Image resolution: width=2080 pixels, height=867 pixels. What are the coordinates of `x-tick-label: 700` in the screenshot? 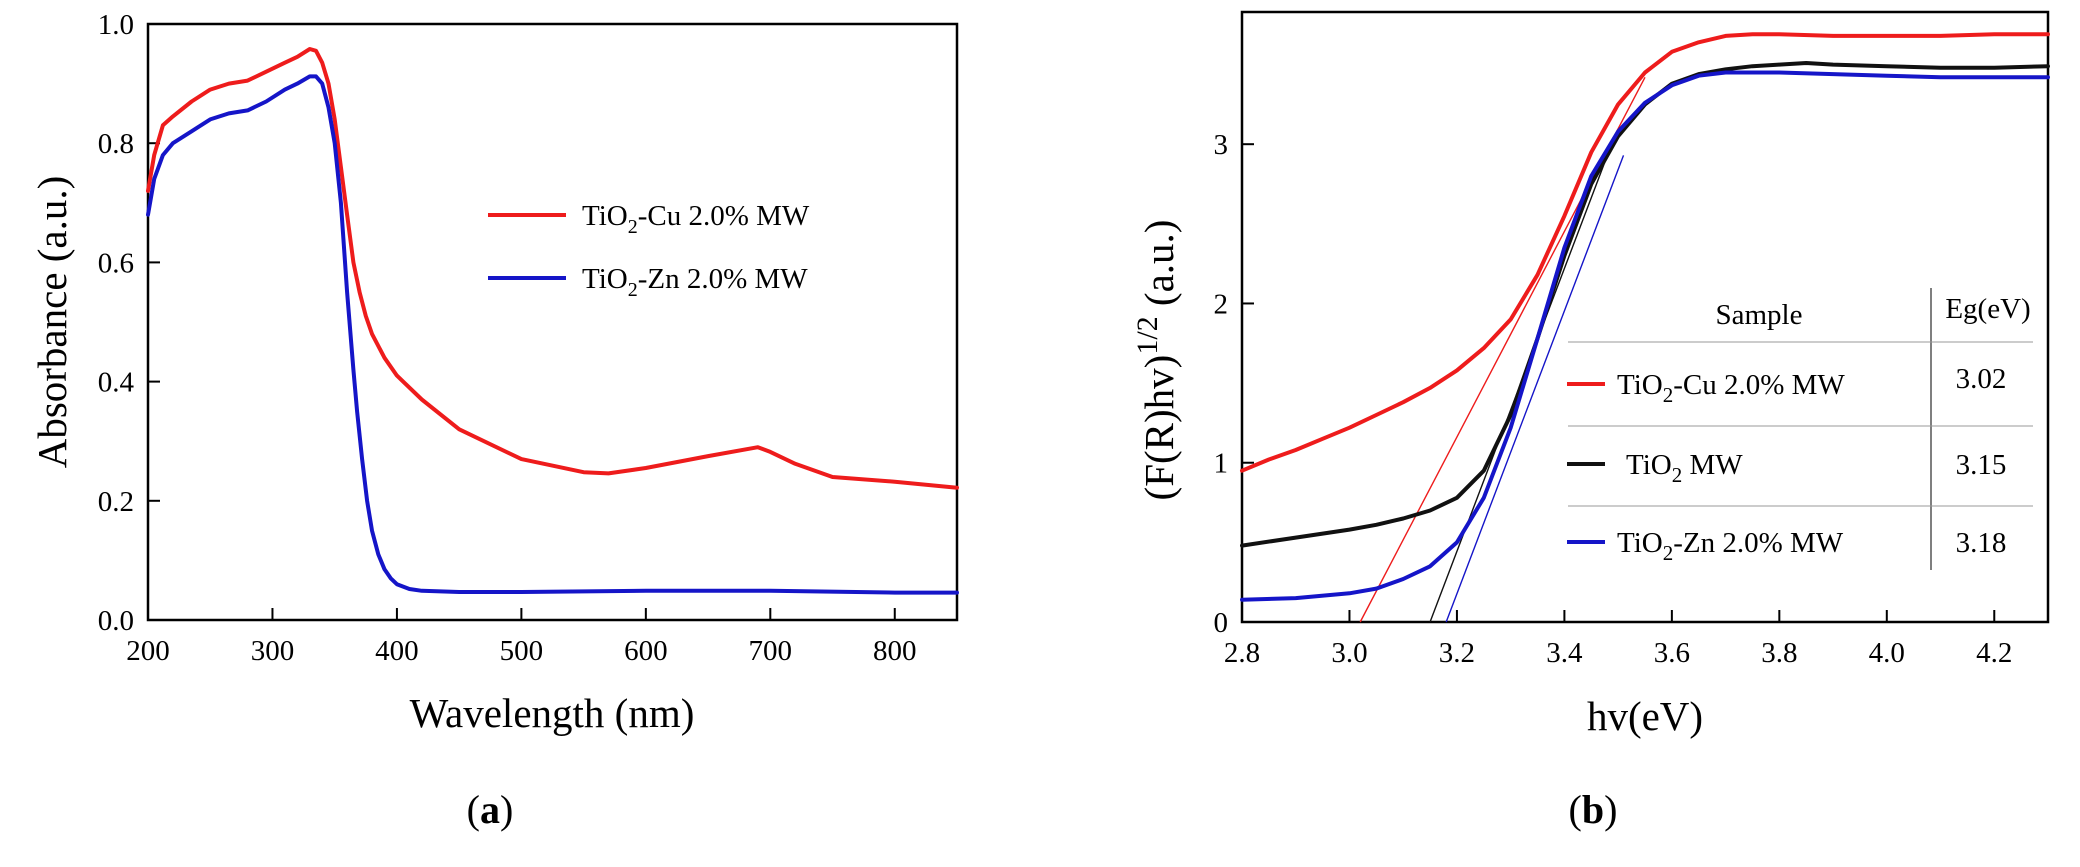 It's located at (771, 651).